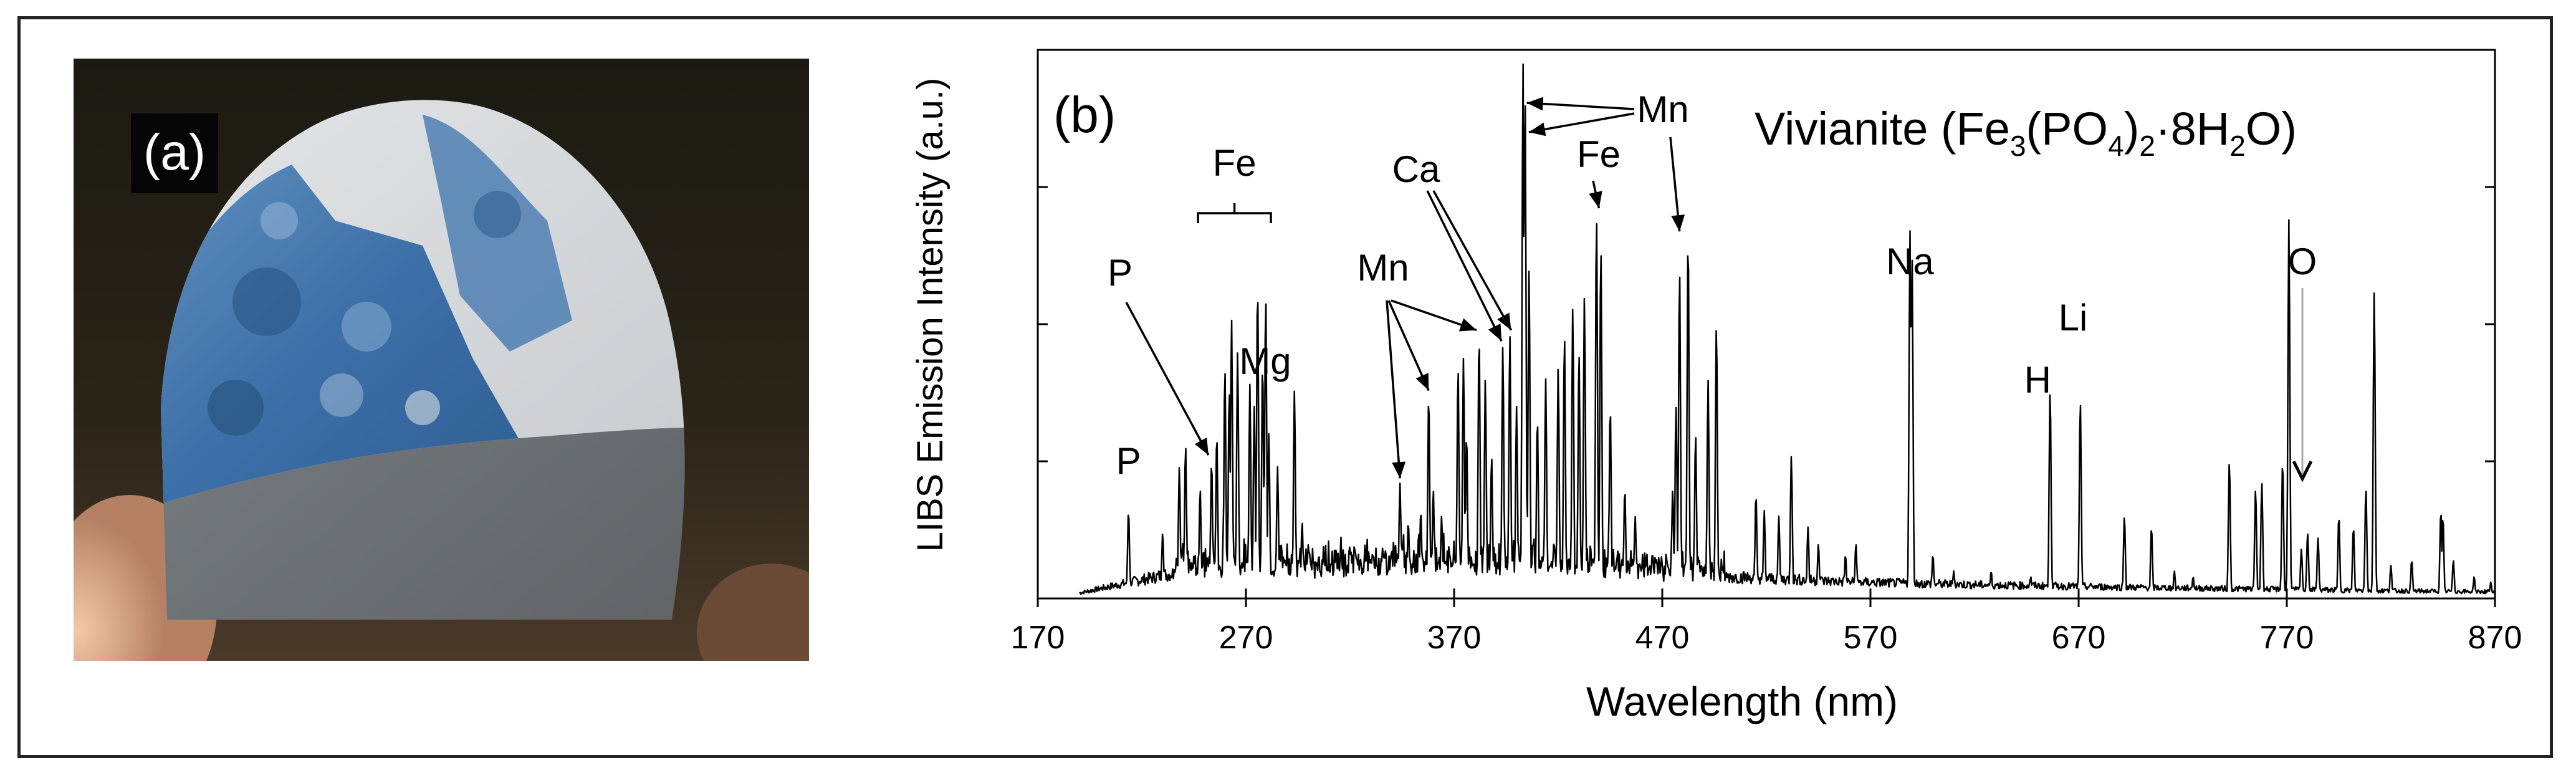  Describe the element at coordinates (1422, 382) in the screenshot. I see `arrow-mn-1b-head` at that location.